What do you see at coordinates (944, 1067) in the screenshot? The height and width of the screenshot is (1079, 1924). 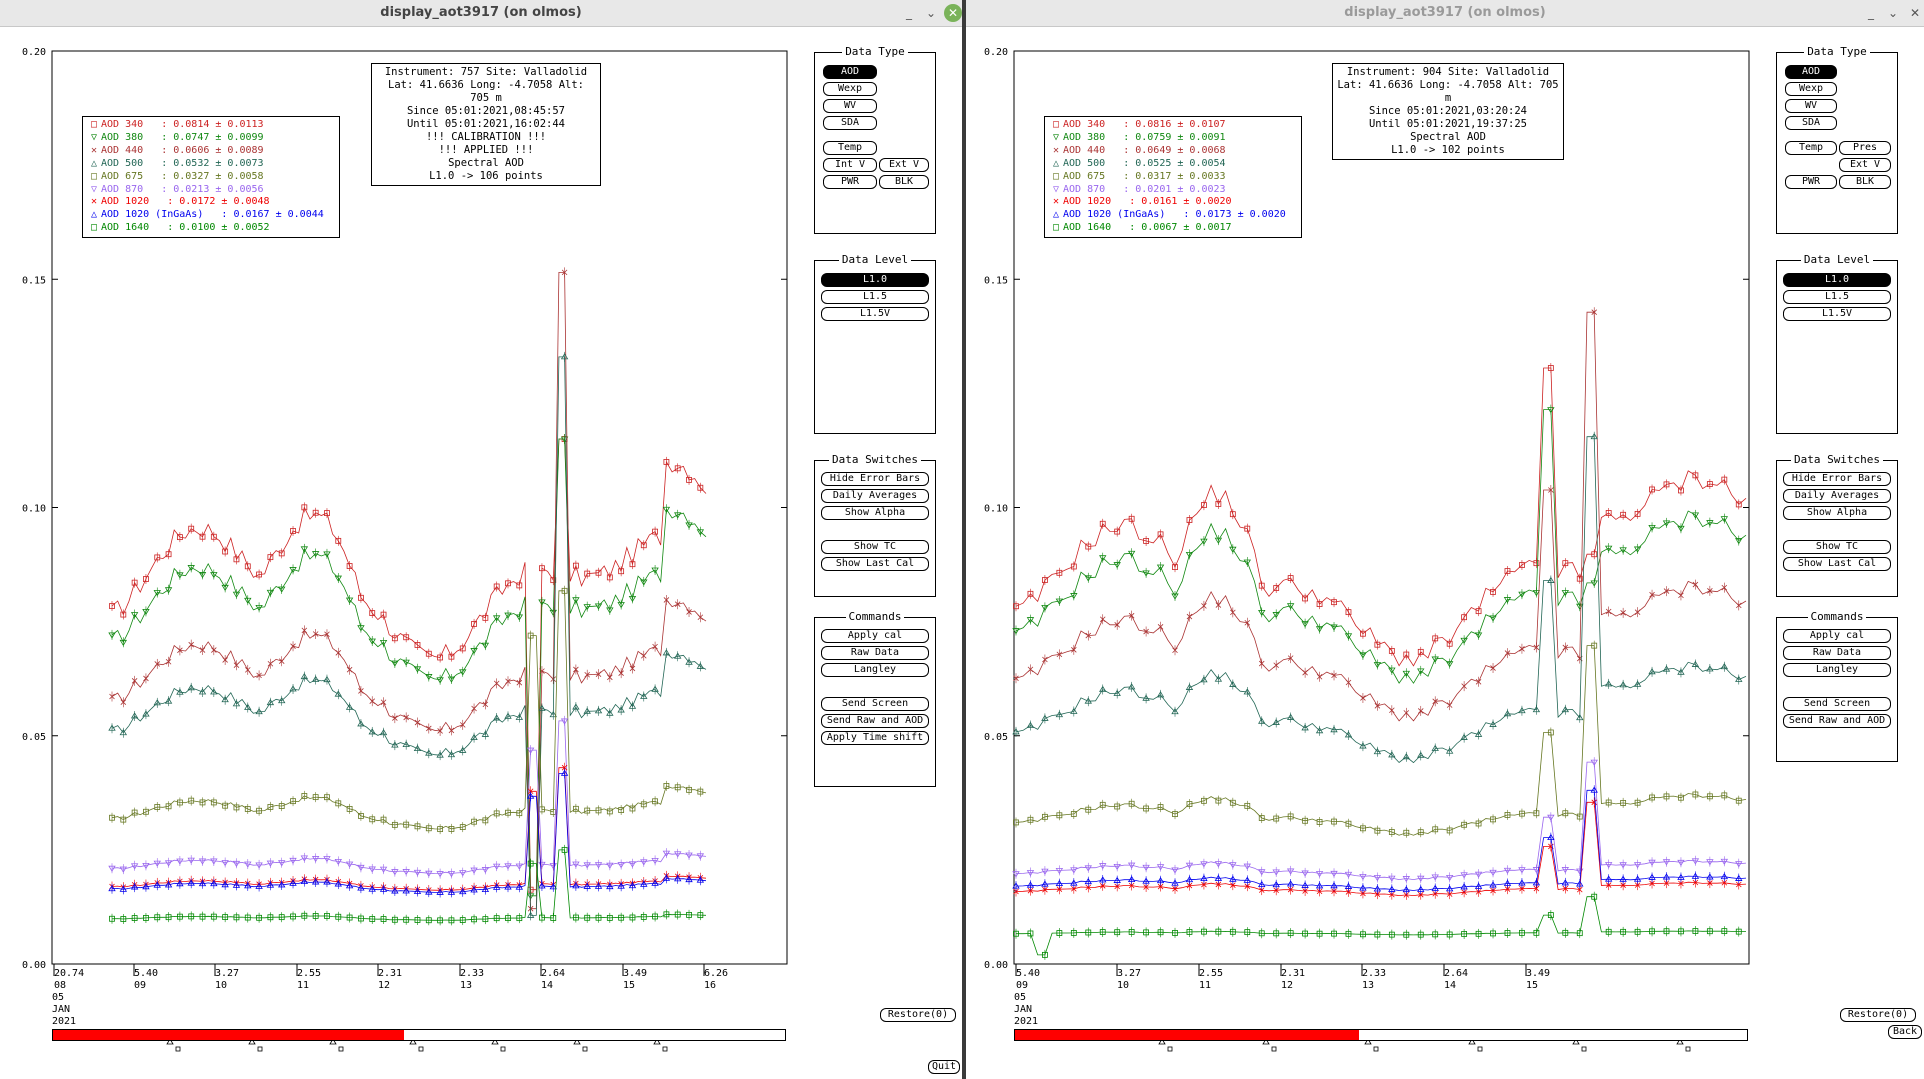 I see `quit-button: Quit` at bounding box center [944, 1067].